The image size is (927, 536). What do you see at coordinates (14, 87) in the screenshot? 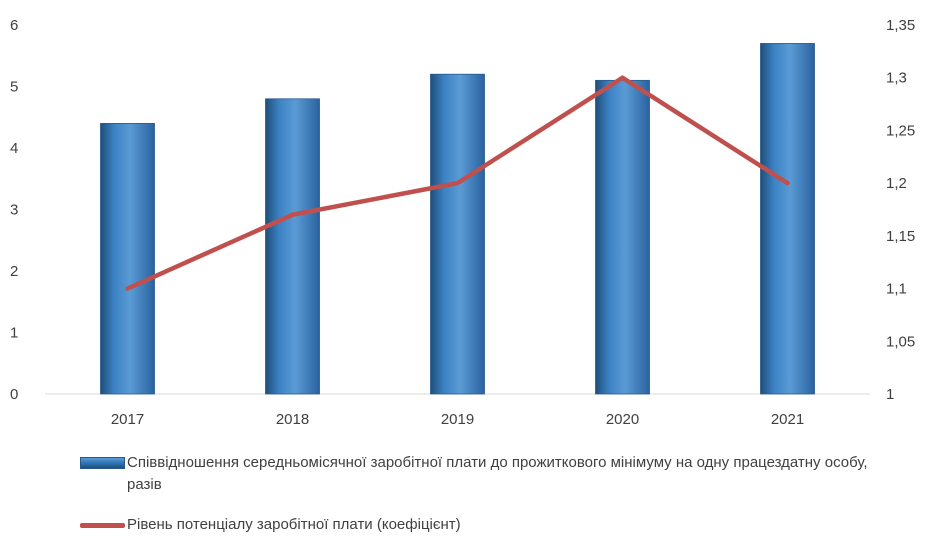
I see `y-left-tick-label: 5` at bounding box center [14, 87].